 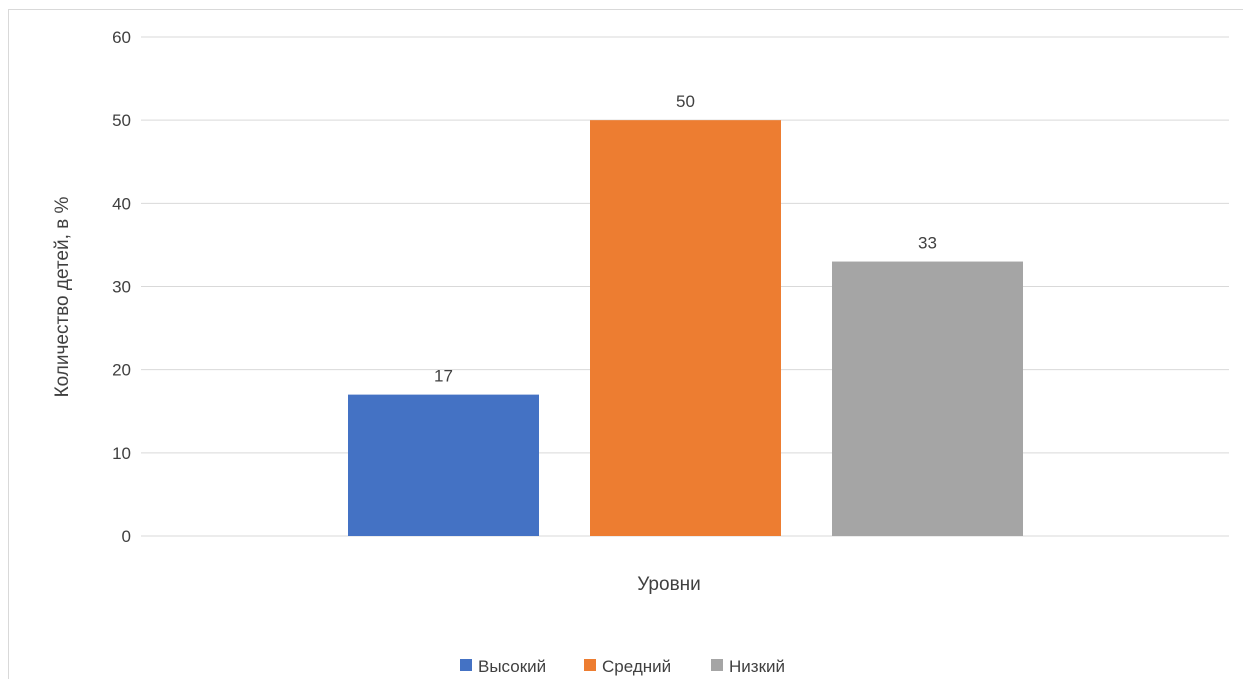 What do you see at coordinates (443, 376) in the screenshot?
I see `data-label: 17` at bounding box center [443, 376].